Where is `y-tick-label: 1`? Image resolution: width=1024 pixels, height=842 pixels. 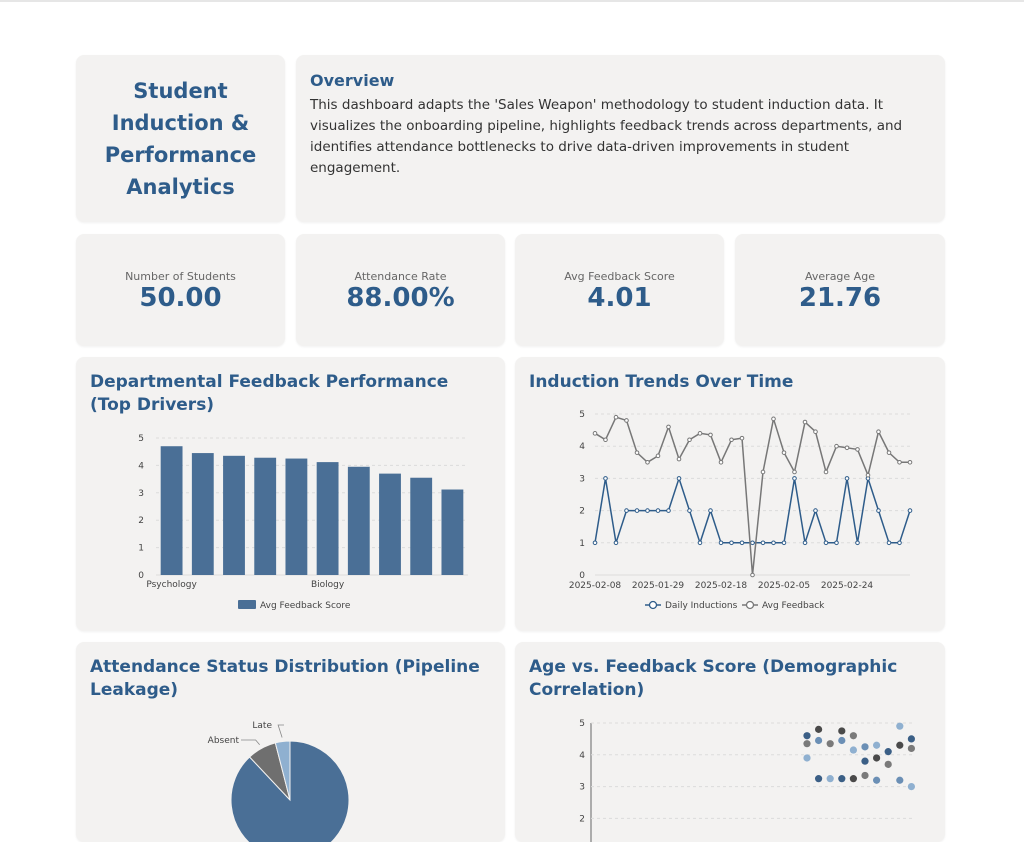 y-tick-label: 1 is located at coordinates (141, 549).